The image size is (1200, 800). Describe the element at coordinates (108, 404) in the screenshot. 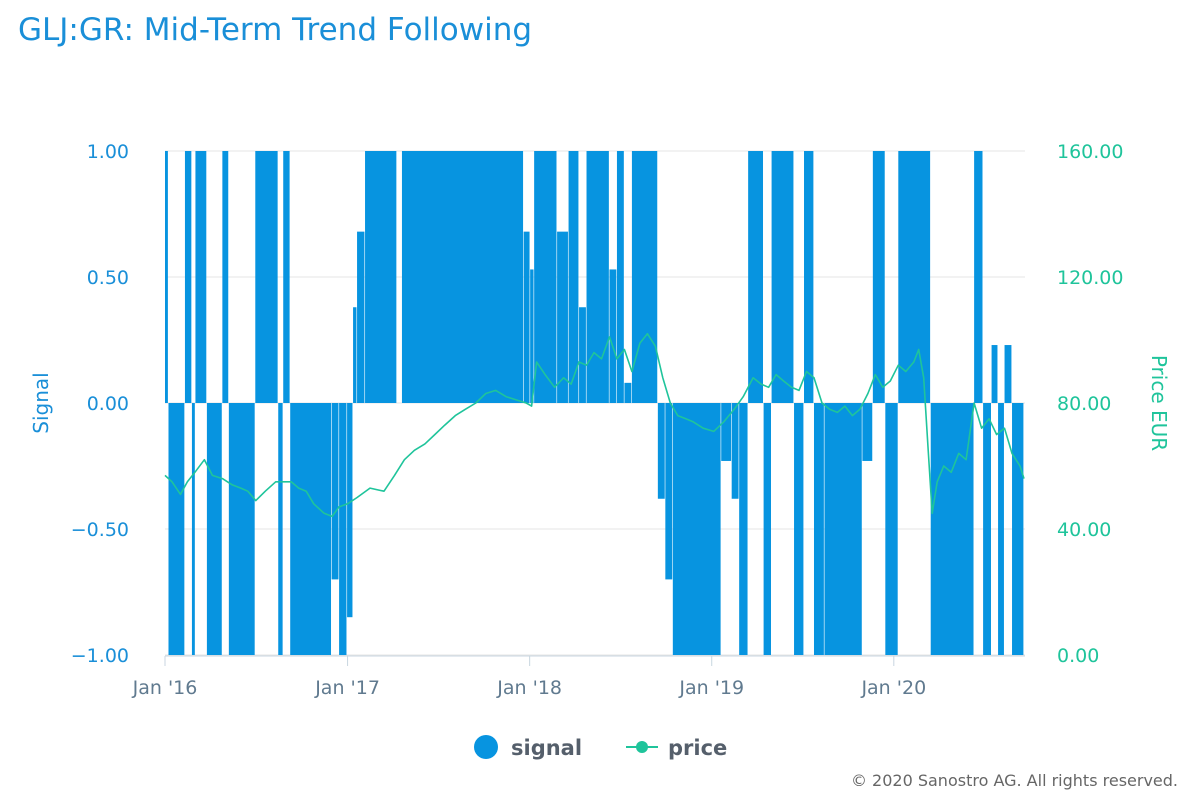

I see `y-left-tick-label: 0.00` at that location.